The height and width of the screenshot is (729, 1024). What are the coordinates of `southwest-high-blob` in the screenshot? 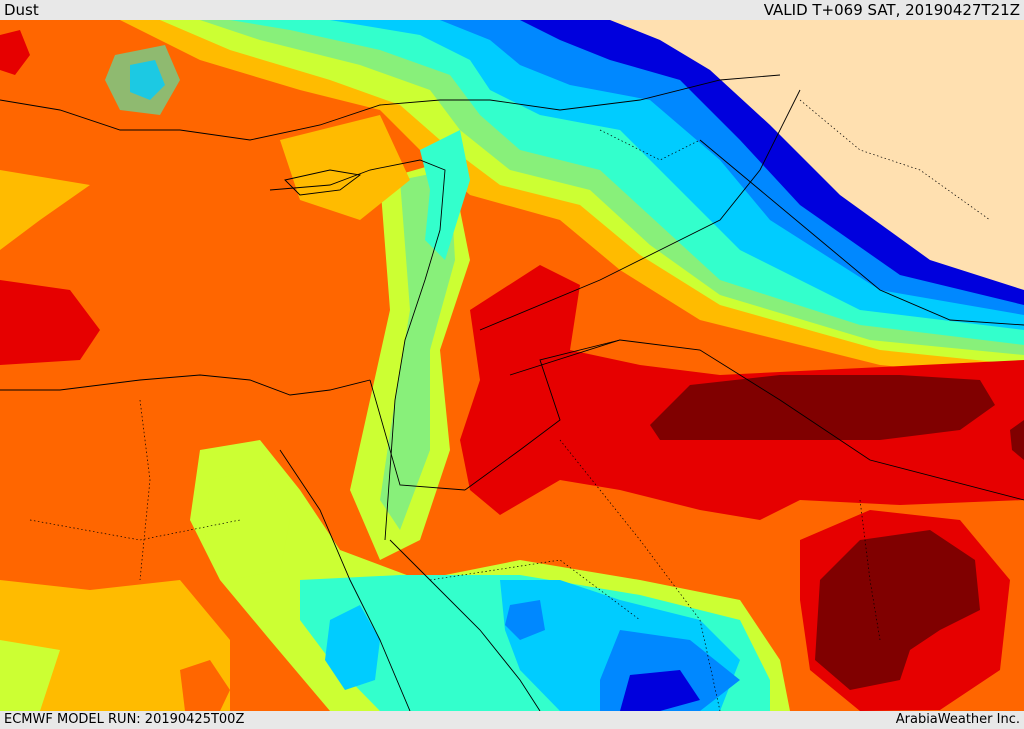 It's located at (205, 685).